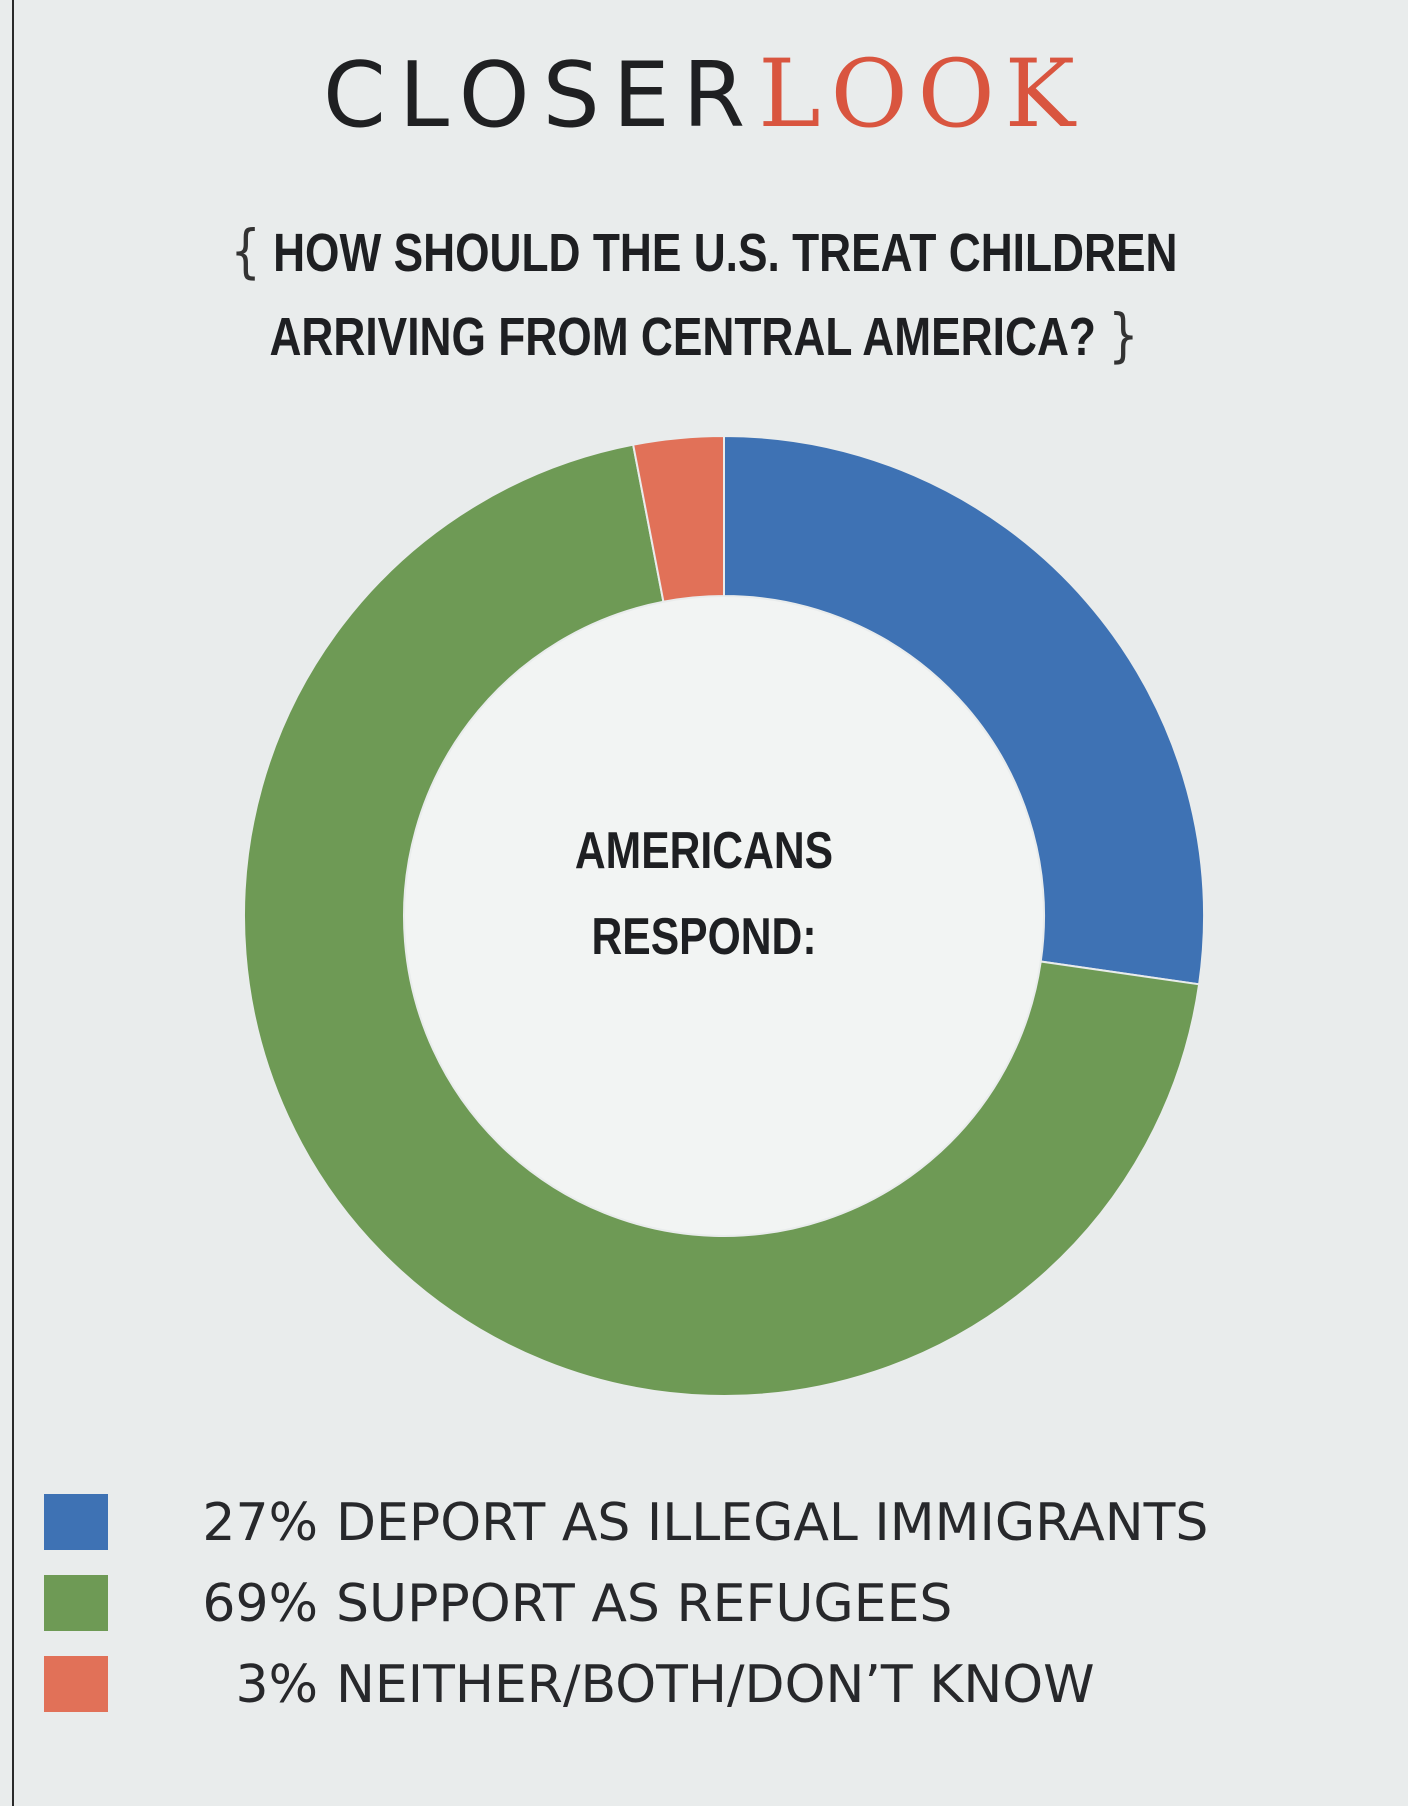 The width and height of the screenshot is (1408, 1806). What do you see at coordinates (725, 253) in the screenshot?
I see `question-line-1-text: HOW SHOULD THE U.S. TREAT CHILDREN` at bounding box center [725, 253].